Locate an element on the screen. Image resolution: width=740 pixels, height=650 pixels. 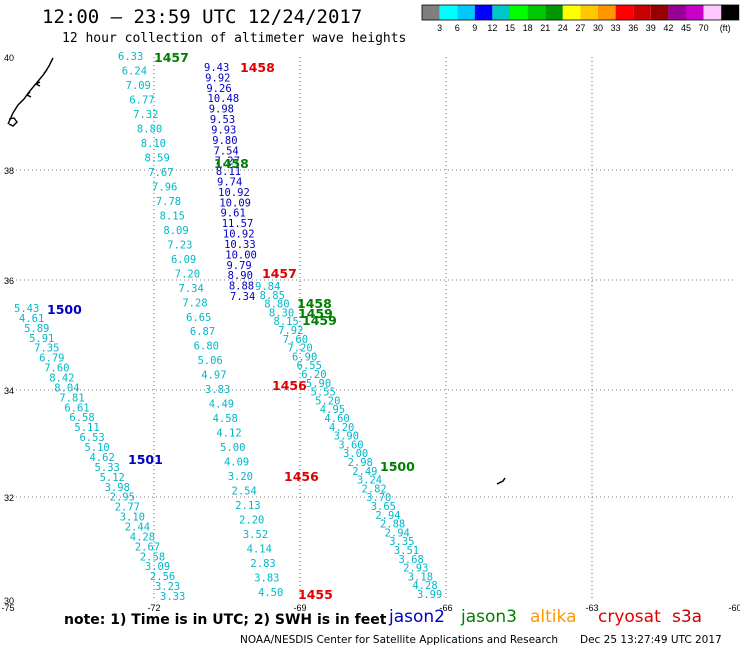
scale-label: 3 is located at coordinates (439, 28).